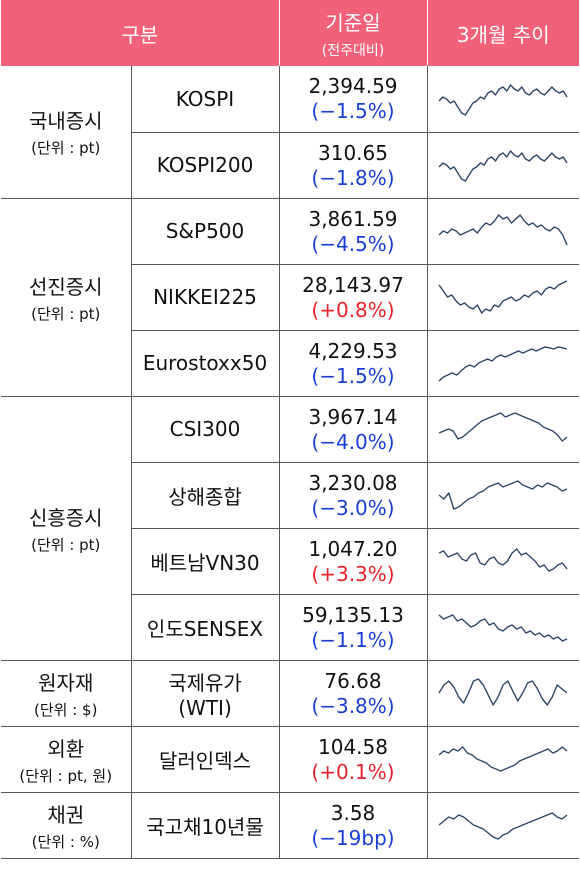 The width and height of the screenshot is (580, 876). What do you see at coordinates (353, 50) in the screenshot?
I see `header-base-date-sub: (전주대비)` at bounding box center [353, 50].